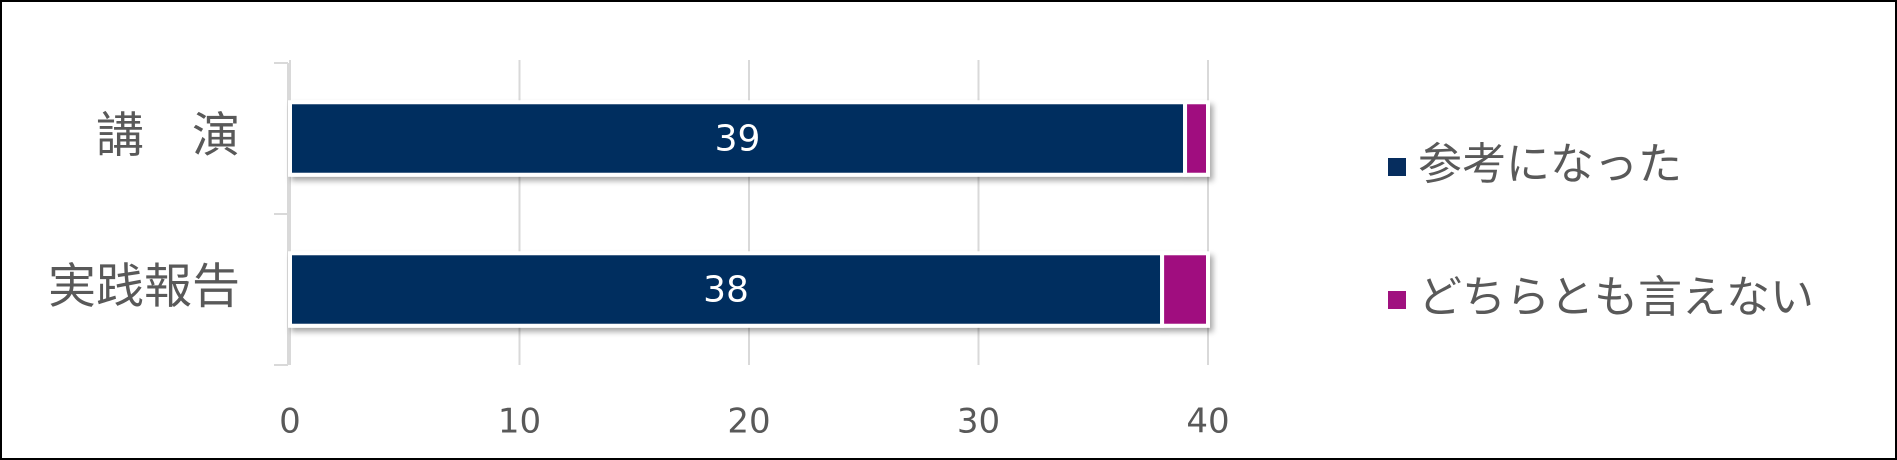 Image resolution: width=1897 pixels, height=460 pixels. I want to click on x-tick-label: 30, so click(978, 422).